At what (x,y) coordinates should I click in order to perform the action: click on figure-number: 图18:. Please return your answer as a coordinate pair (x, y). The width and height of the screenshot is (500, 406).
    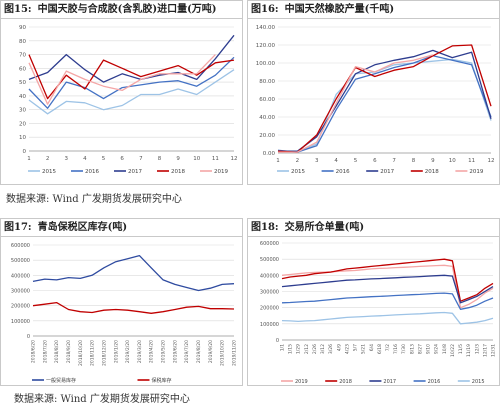
    Looking at the image, I should click on (265, 227).